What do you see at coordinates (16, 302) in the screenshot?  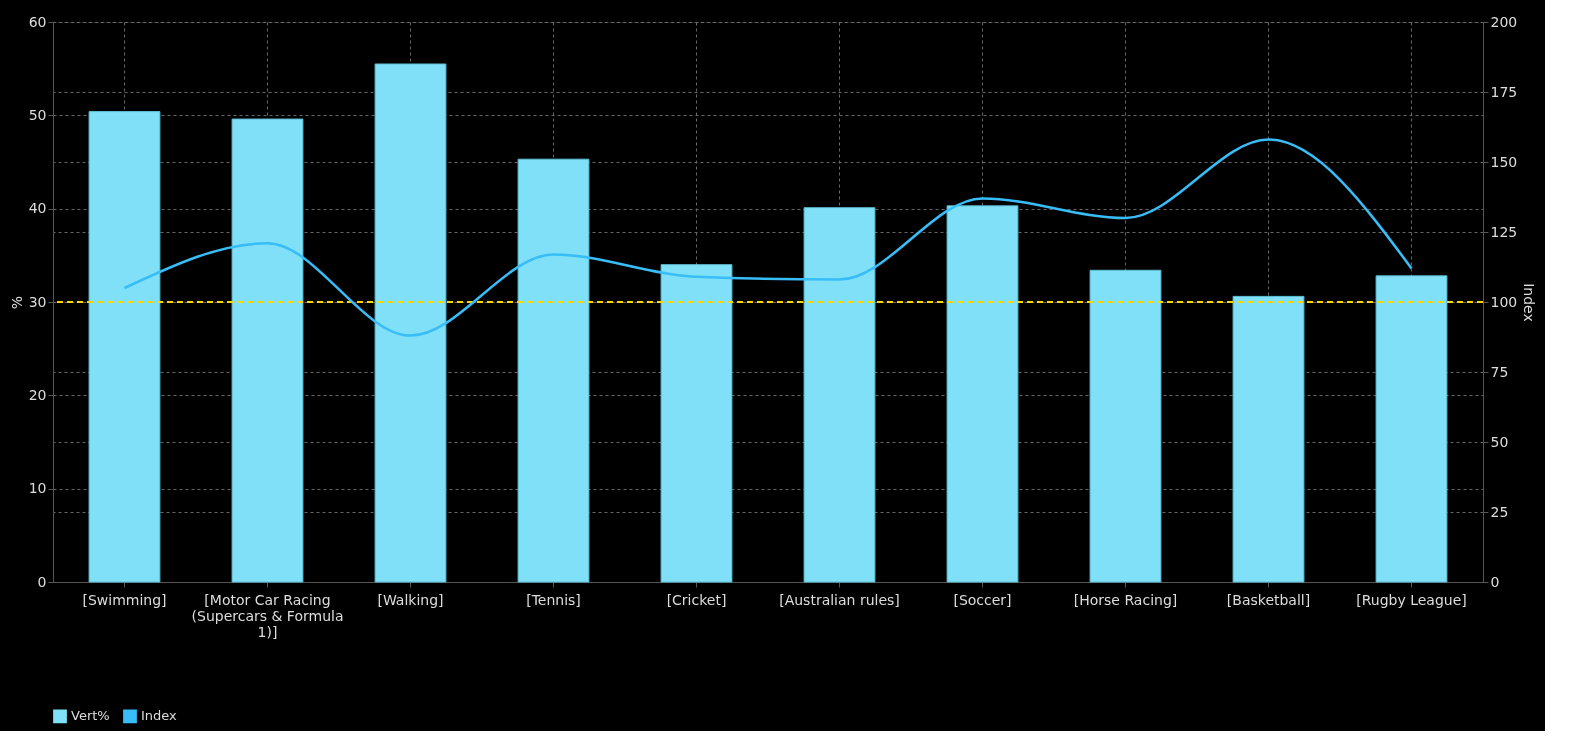 I see `y-axis-title: %` at bounding box center [16, 302].